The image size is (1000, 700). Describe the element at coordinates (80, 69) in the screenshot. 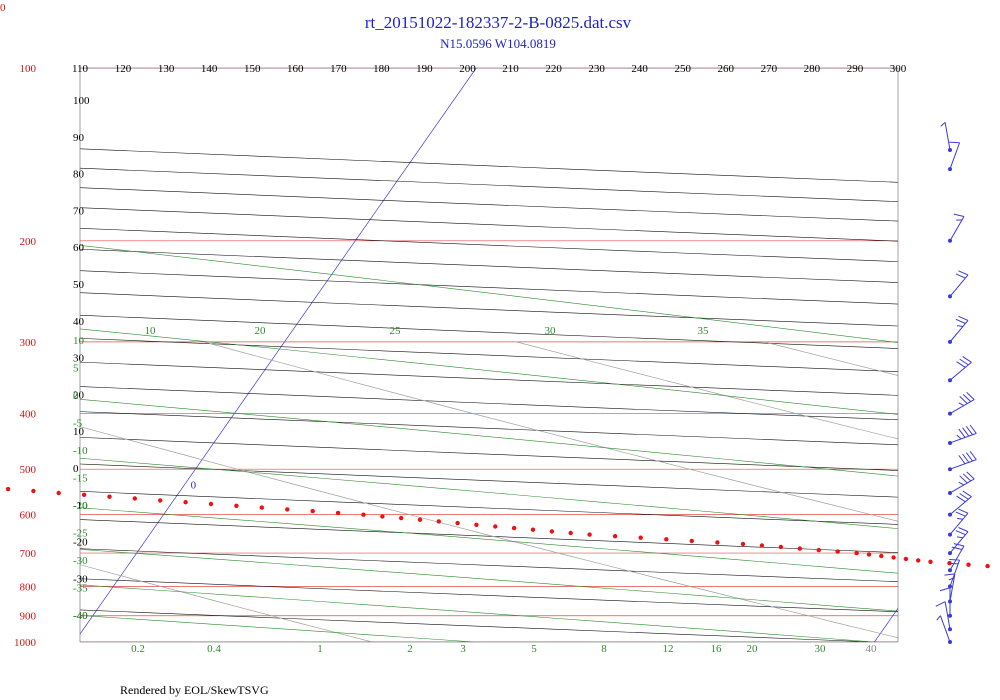

I see `theta-tick-label: 110` at that location.